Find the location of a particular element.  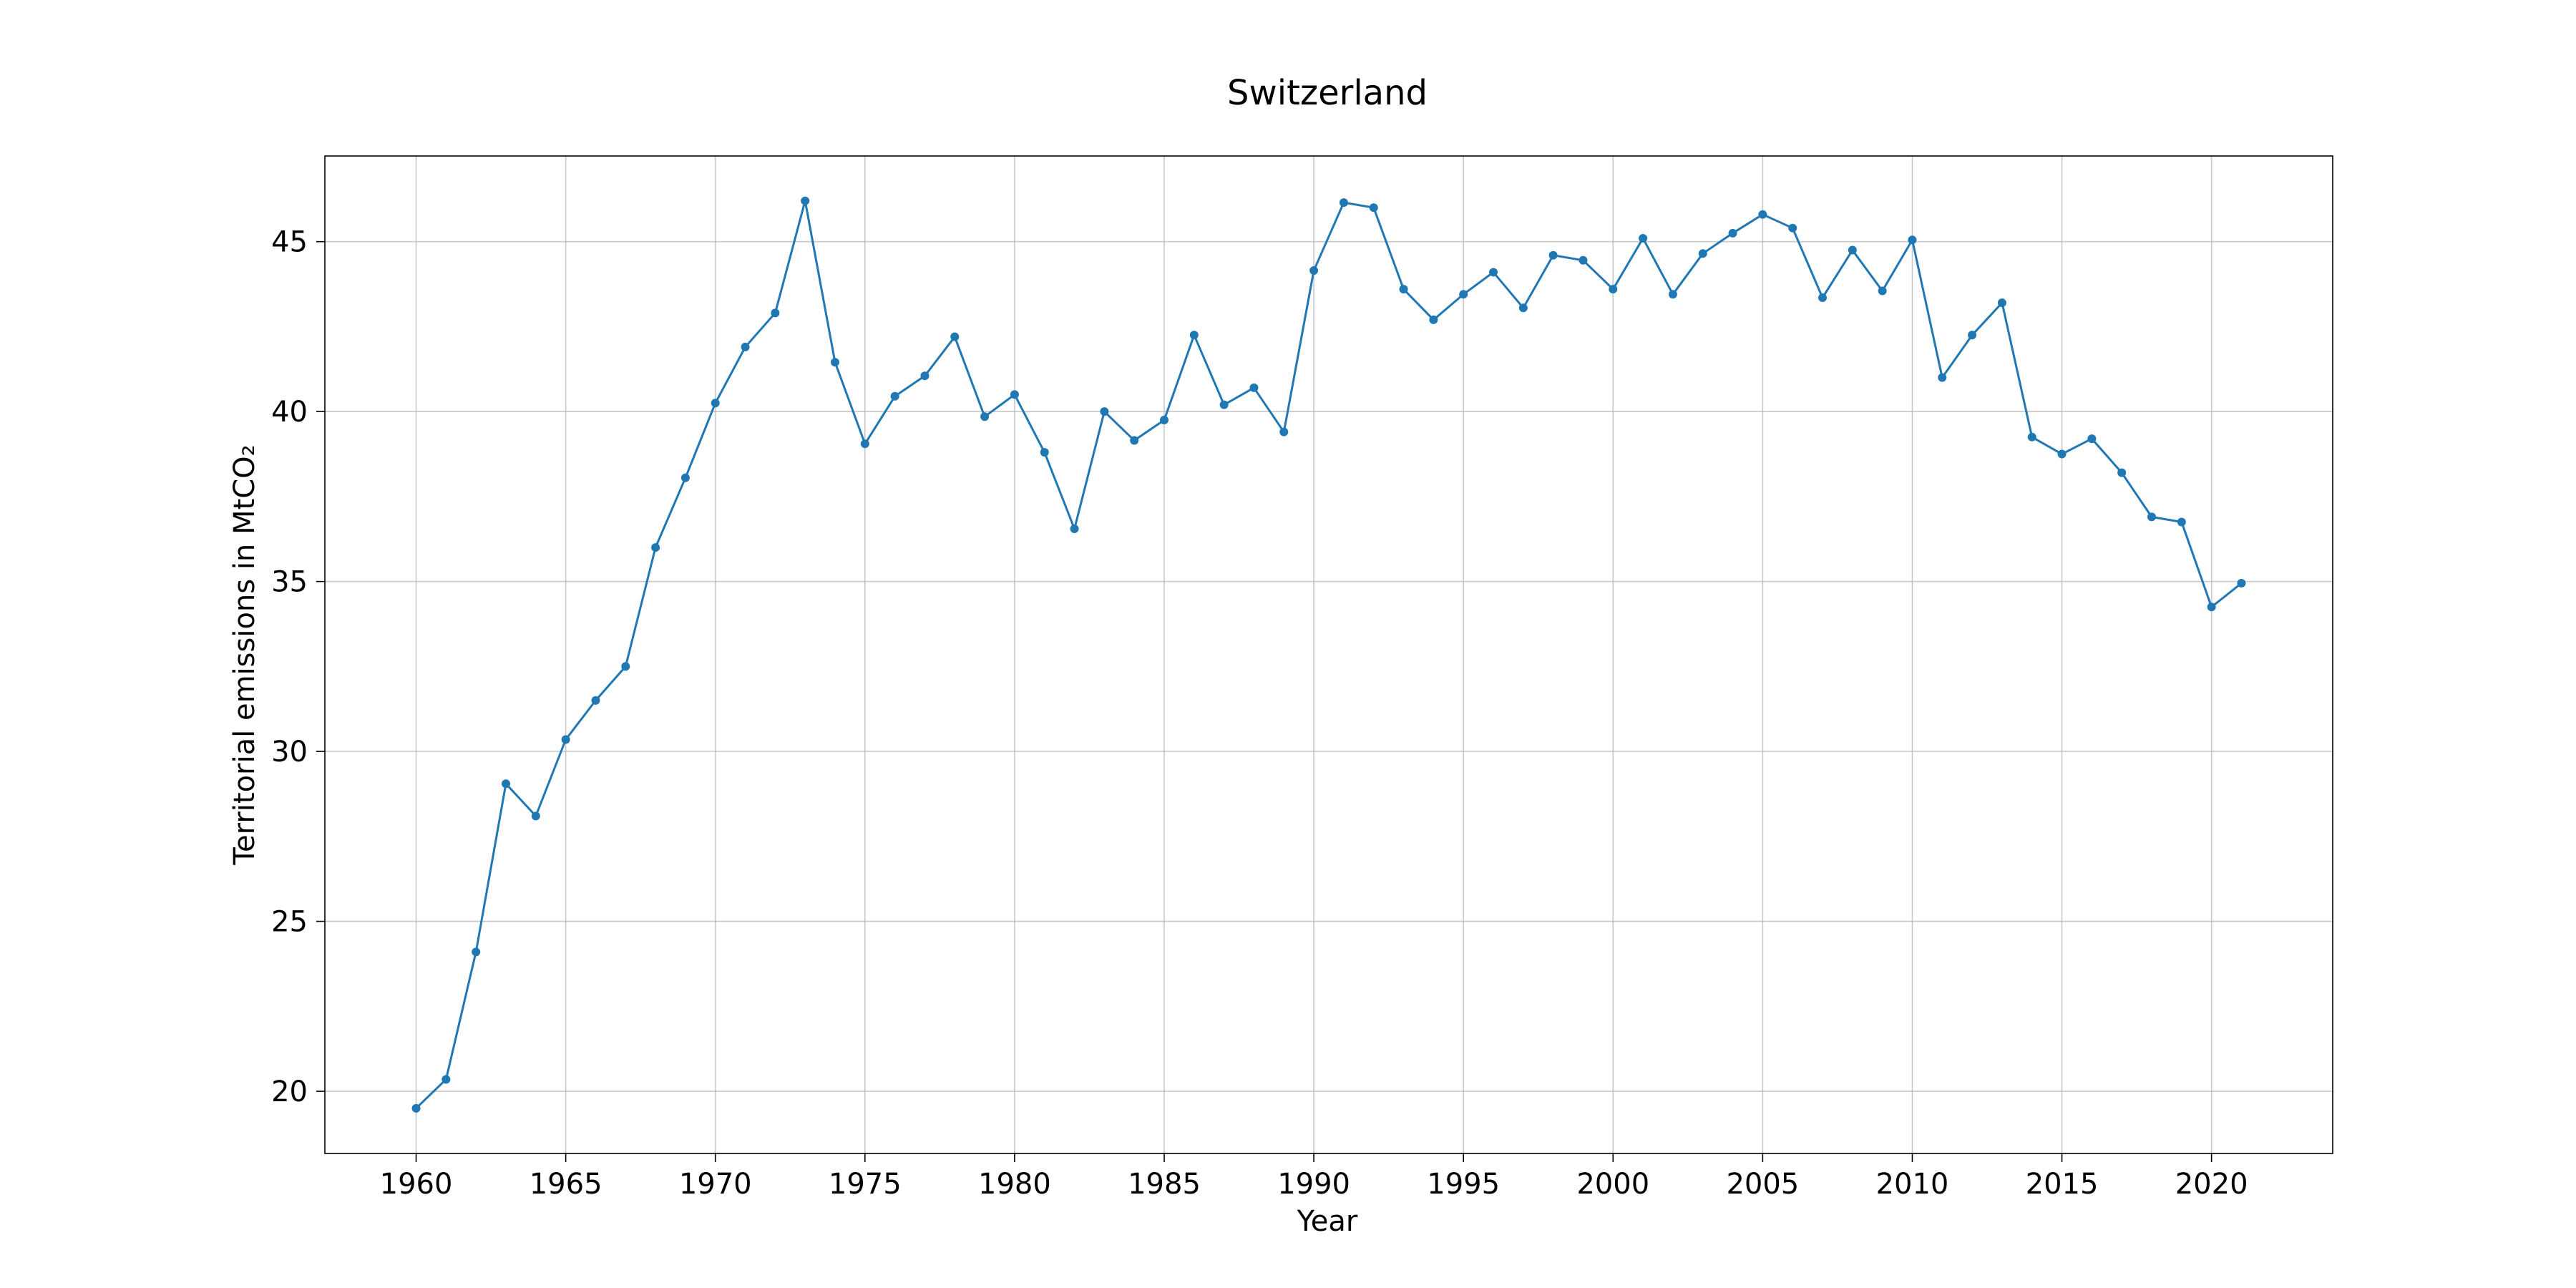

x-tick-label: 2000 is located at coordinates (1612, 1184).